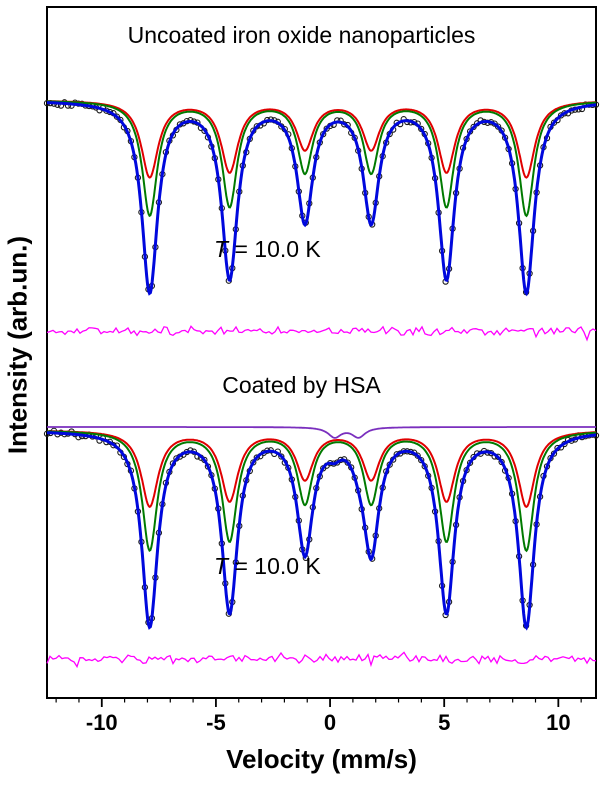 The width and height of the screenshot is (600, 795). Describe the element at coordinates (17, 345) in the screenshot. I see `y-axis-title: Intensity (arb.un.)` at that location.